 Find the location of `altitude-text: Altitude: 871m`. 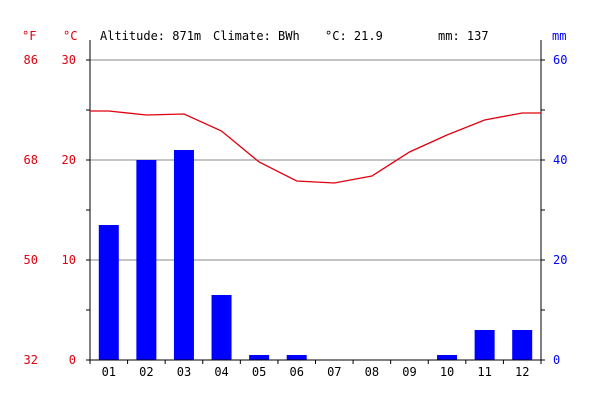

altitude-text: Altitude: 871m is located at coordinates (150, 36).